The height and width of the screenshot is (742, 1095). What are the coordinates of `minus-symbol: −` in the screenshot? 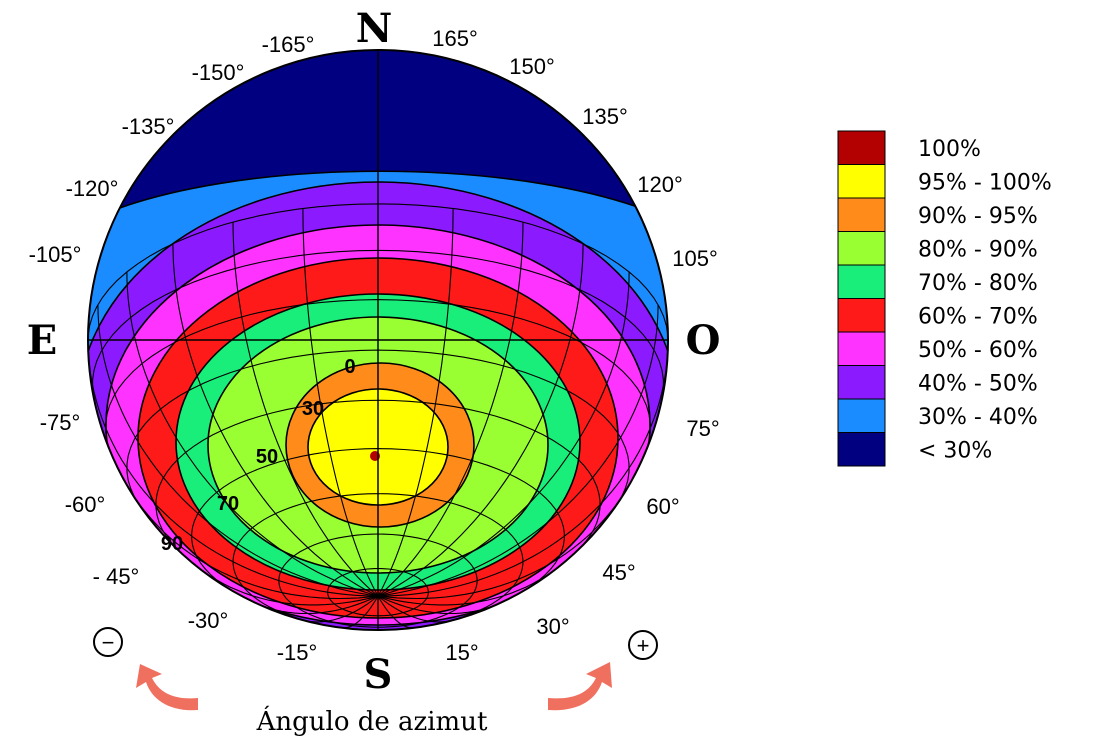 It's located at (108, 642).